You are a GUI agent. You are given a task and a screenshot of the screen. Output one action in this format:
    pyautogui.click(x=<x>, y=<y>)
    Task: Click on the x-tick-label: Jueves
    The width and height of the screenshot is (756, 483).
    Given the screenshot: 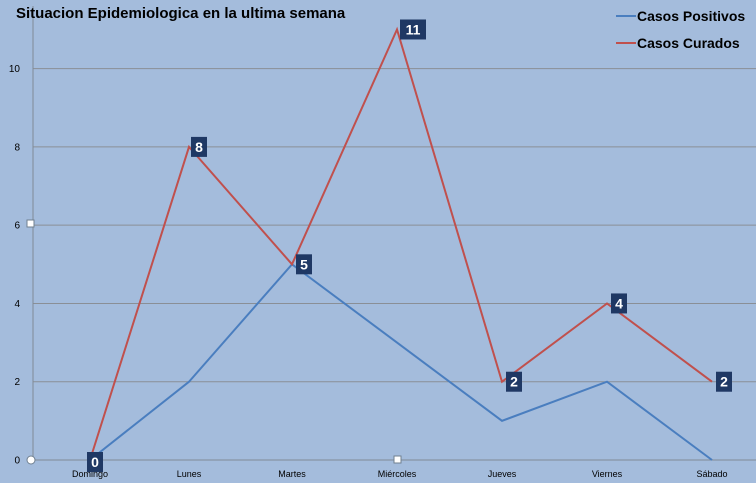 What is the action you would take?
    pyautogui.click(x=502, y=474)
    